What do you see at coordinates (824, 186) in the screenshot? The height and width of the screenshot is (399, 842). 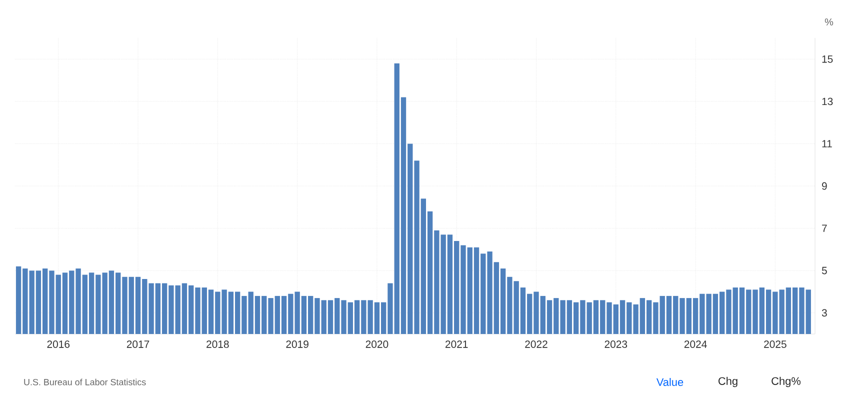 I see `y-tick-label: 9` at bounding box center [824, 186].